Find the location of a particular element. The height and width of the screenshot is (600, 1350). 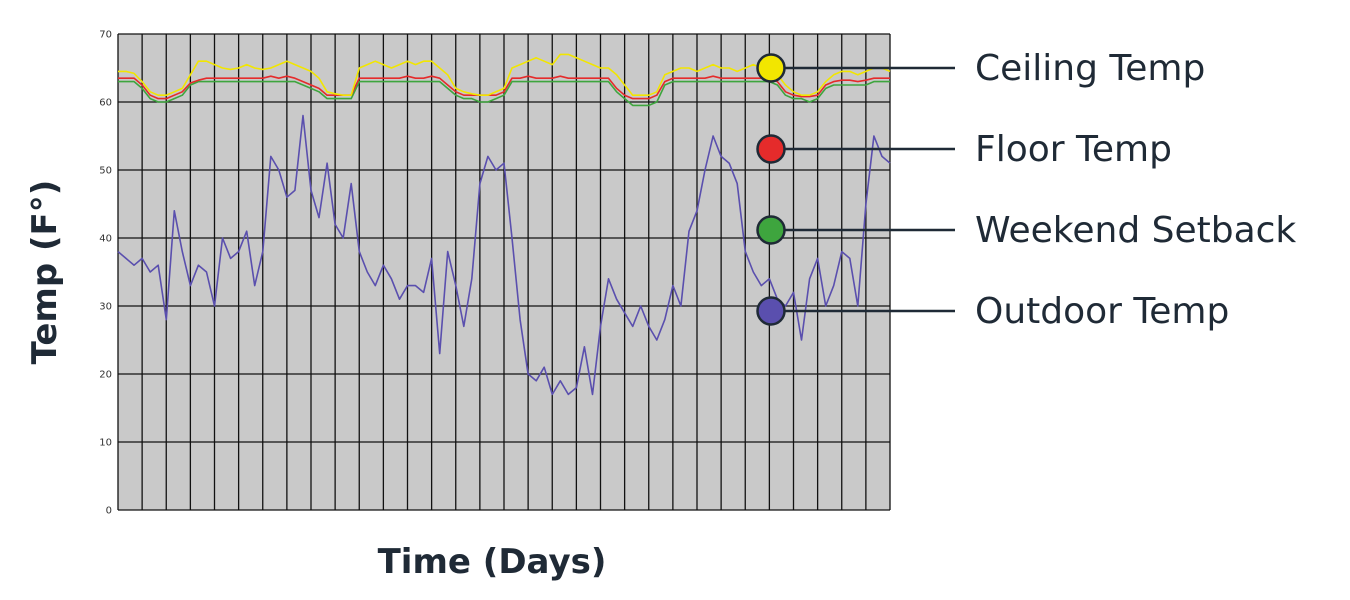

y-tick-label: 10 is located at coordinates (105, 443).